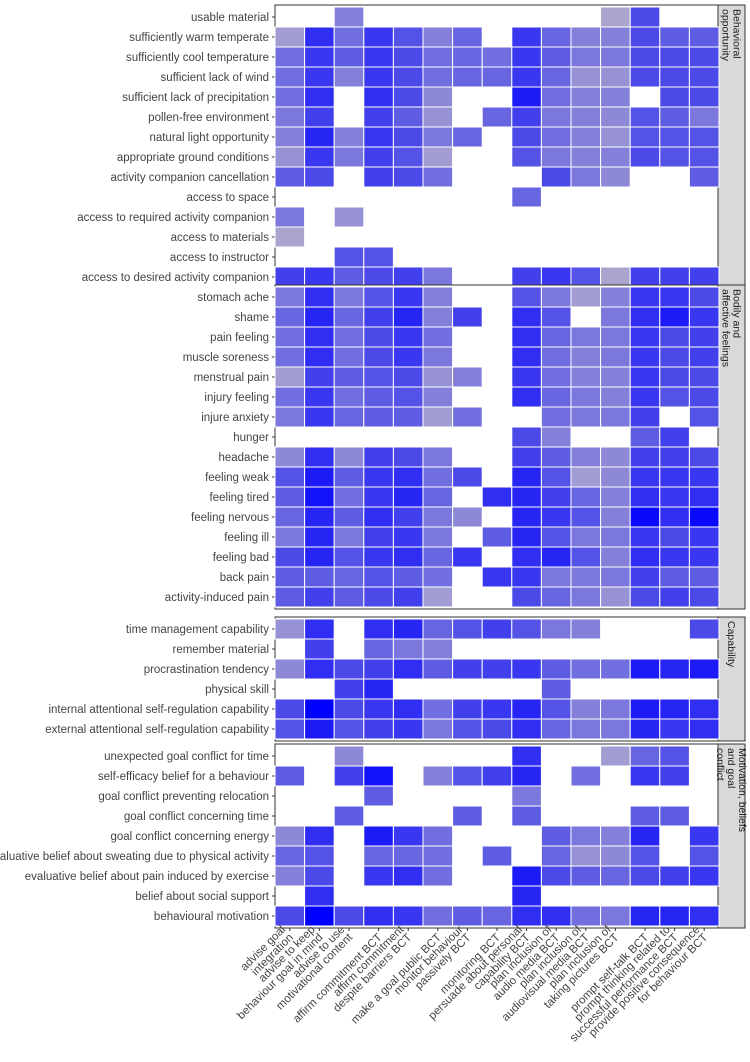 This screenshot has width=750, height=1062. What do you see at coordinates (220, 238) in the screenshot?
I see `row-label: access to materials` at bounding box center [220, 238].